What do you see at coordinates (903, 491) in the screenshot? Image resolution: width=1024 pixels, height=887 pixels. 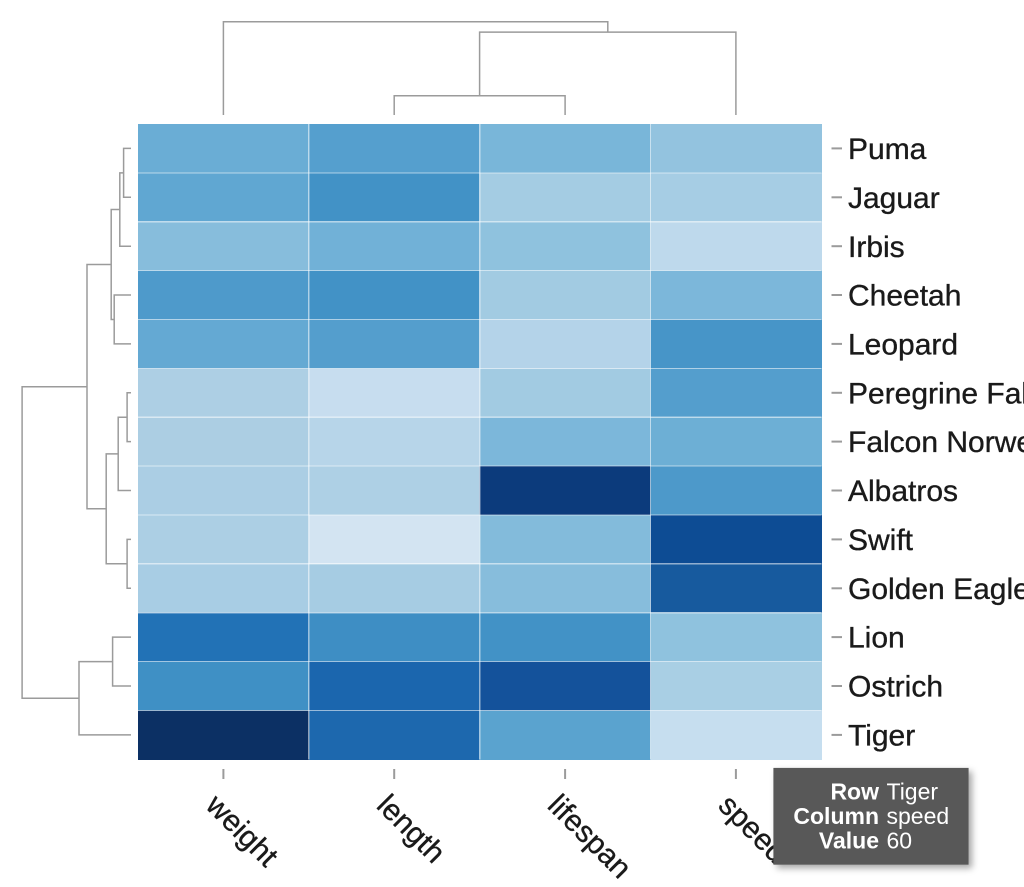 I see `svg-text: Albatros` at bounding box center [903, 491].